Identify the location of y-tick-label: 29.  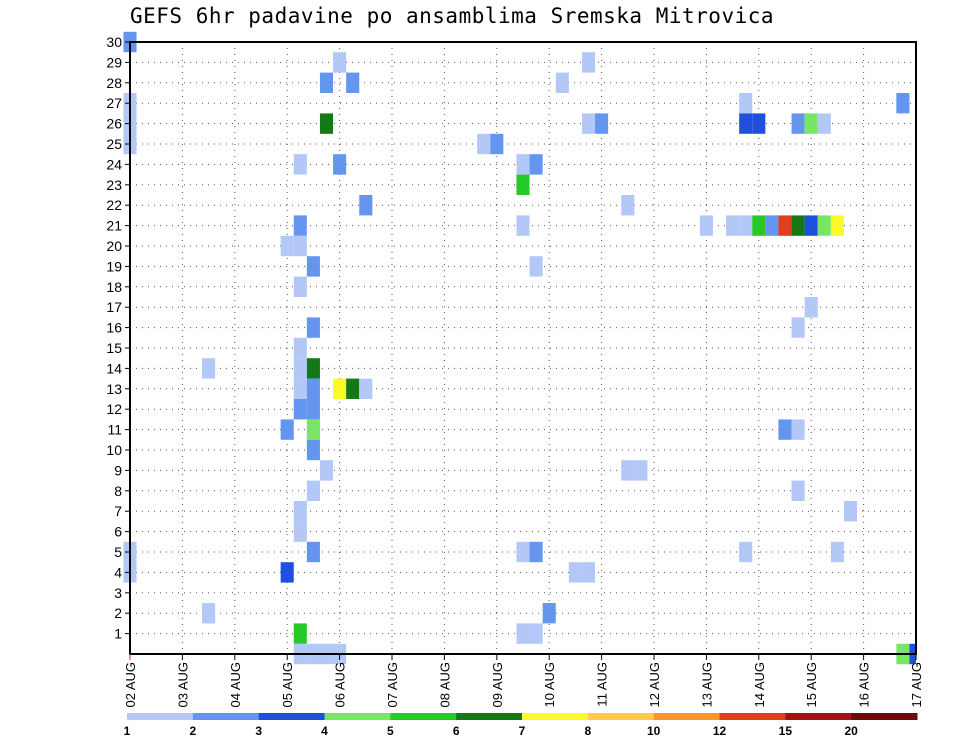
(114, 62).